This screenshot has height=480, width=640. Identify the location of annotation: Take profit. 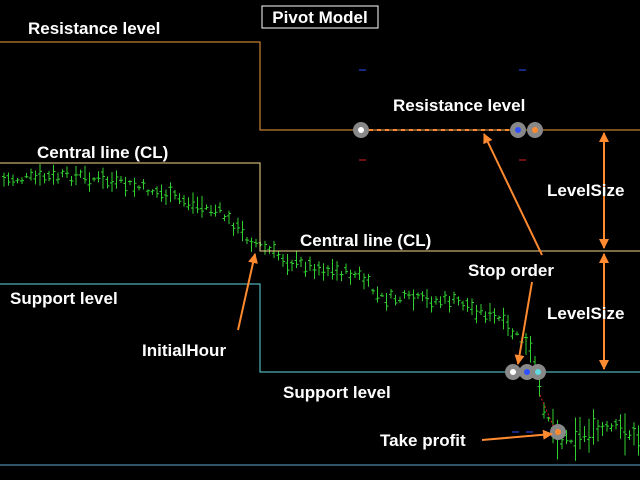
(423, 440).